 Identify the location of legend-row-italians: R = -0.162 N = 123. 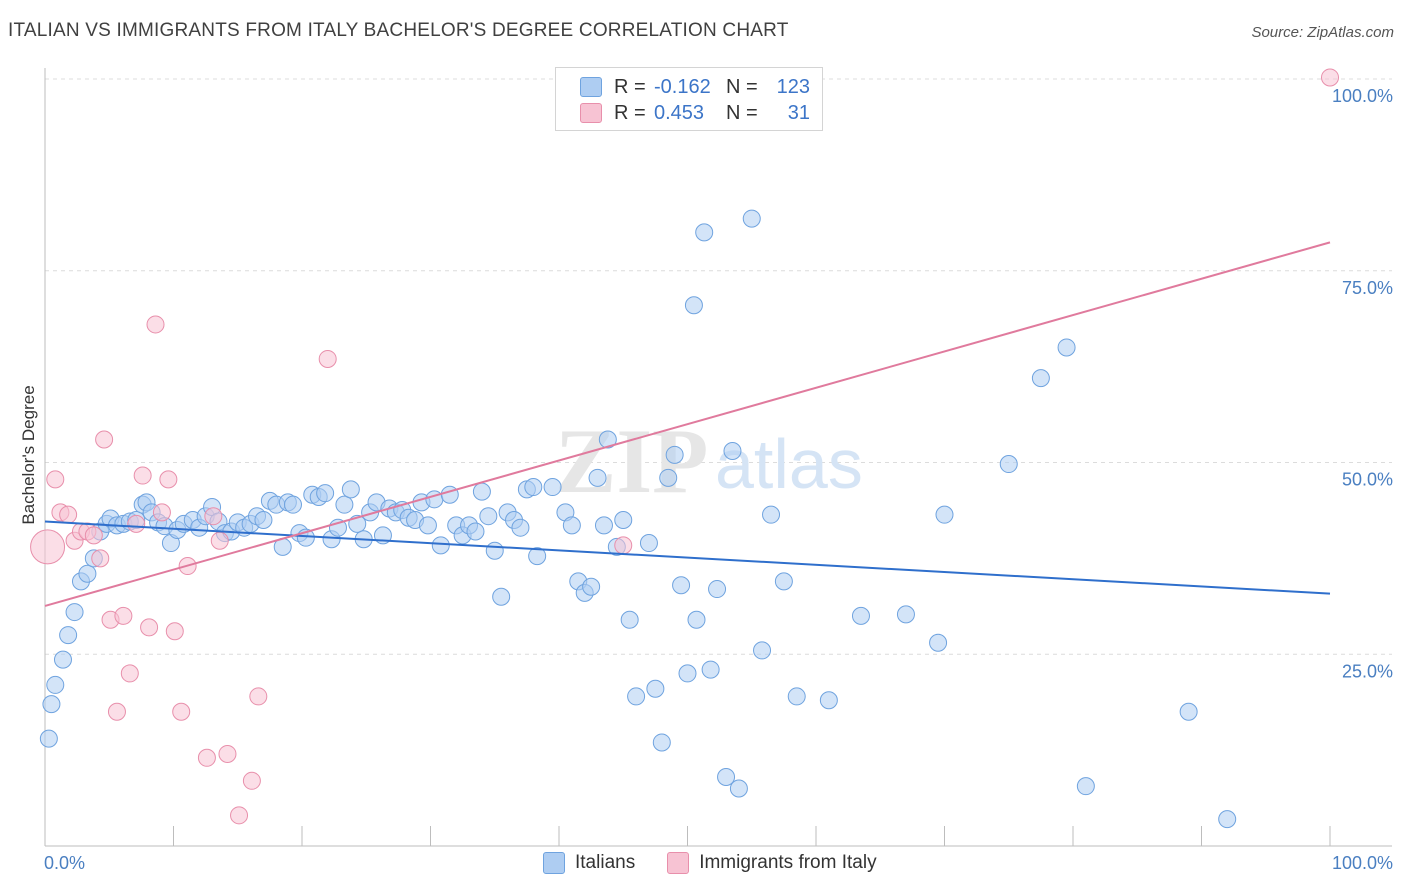
(695, 87).